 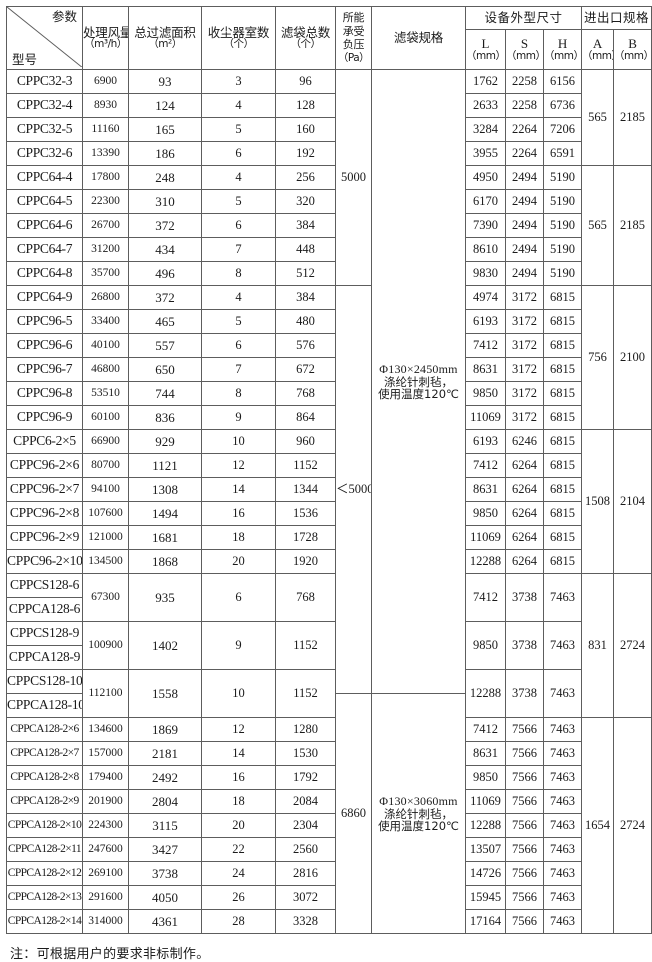 I want to click on corner-param-label: 参数, so click(x=64, y=16).